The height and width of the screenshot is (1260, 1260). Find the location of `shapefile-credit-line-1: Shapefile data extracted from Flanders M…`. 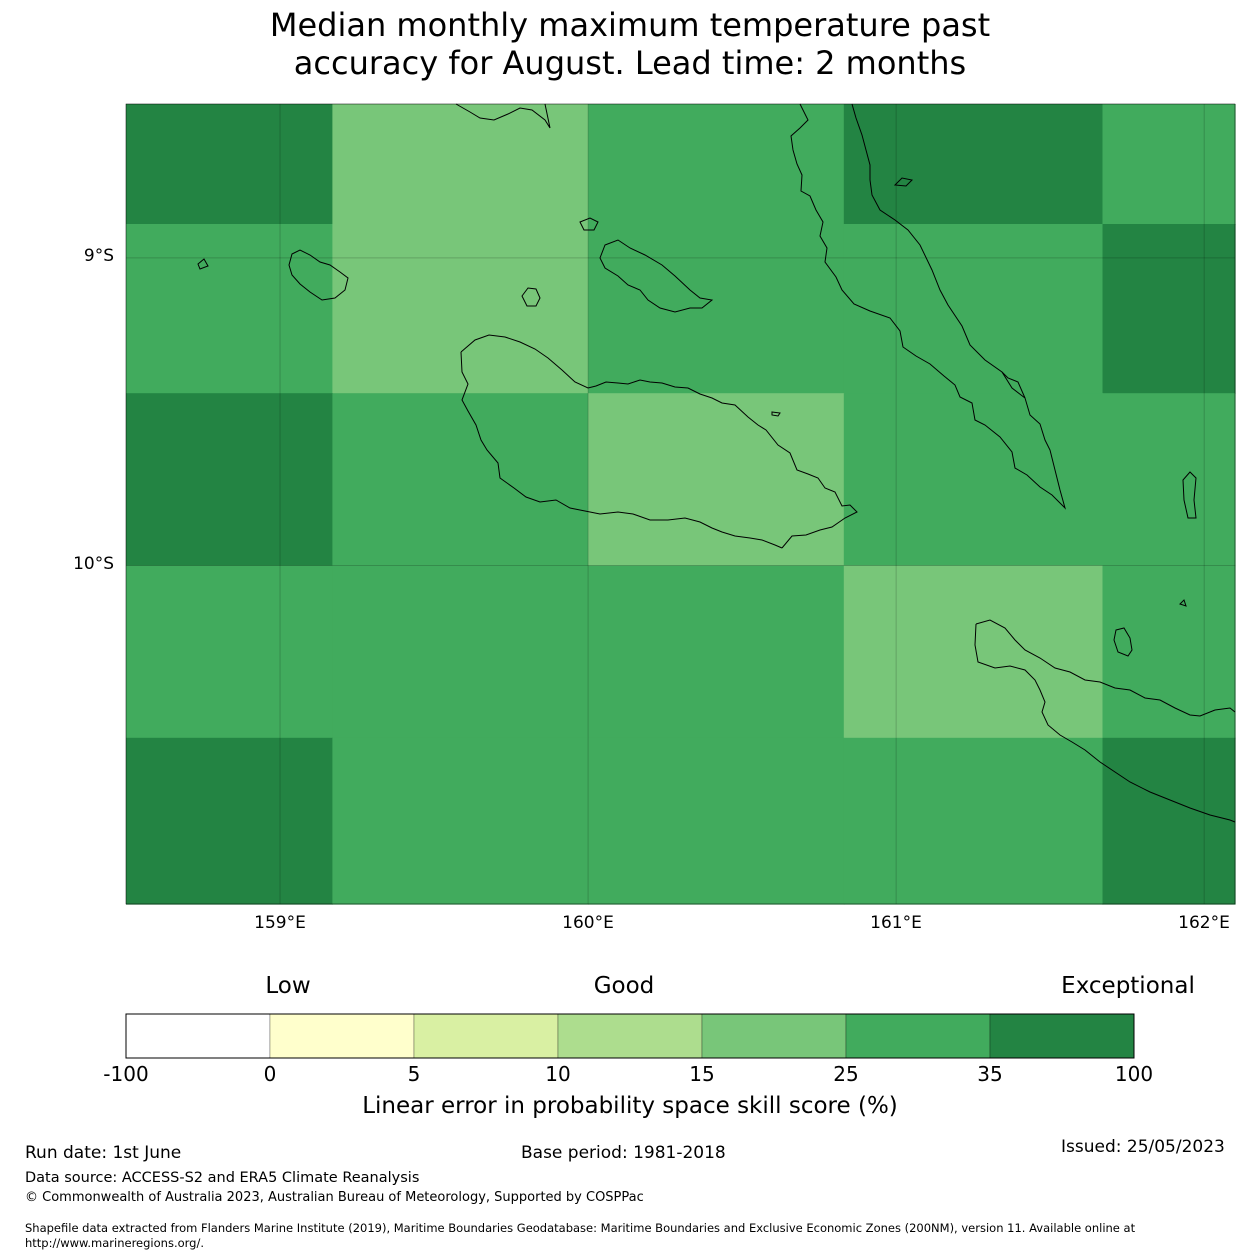

shapefile-credit-line-1: Shapefile data extracted from Flanders M… is located at coordinates (580, 1228).